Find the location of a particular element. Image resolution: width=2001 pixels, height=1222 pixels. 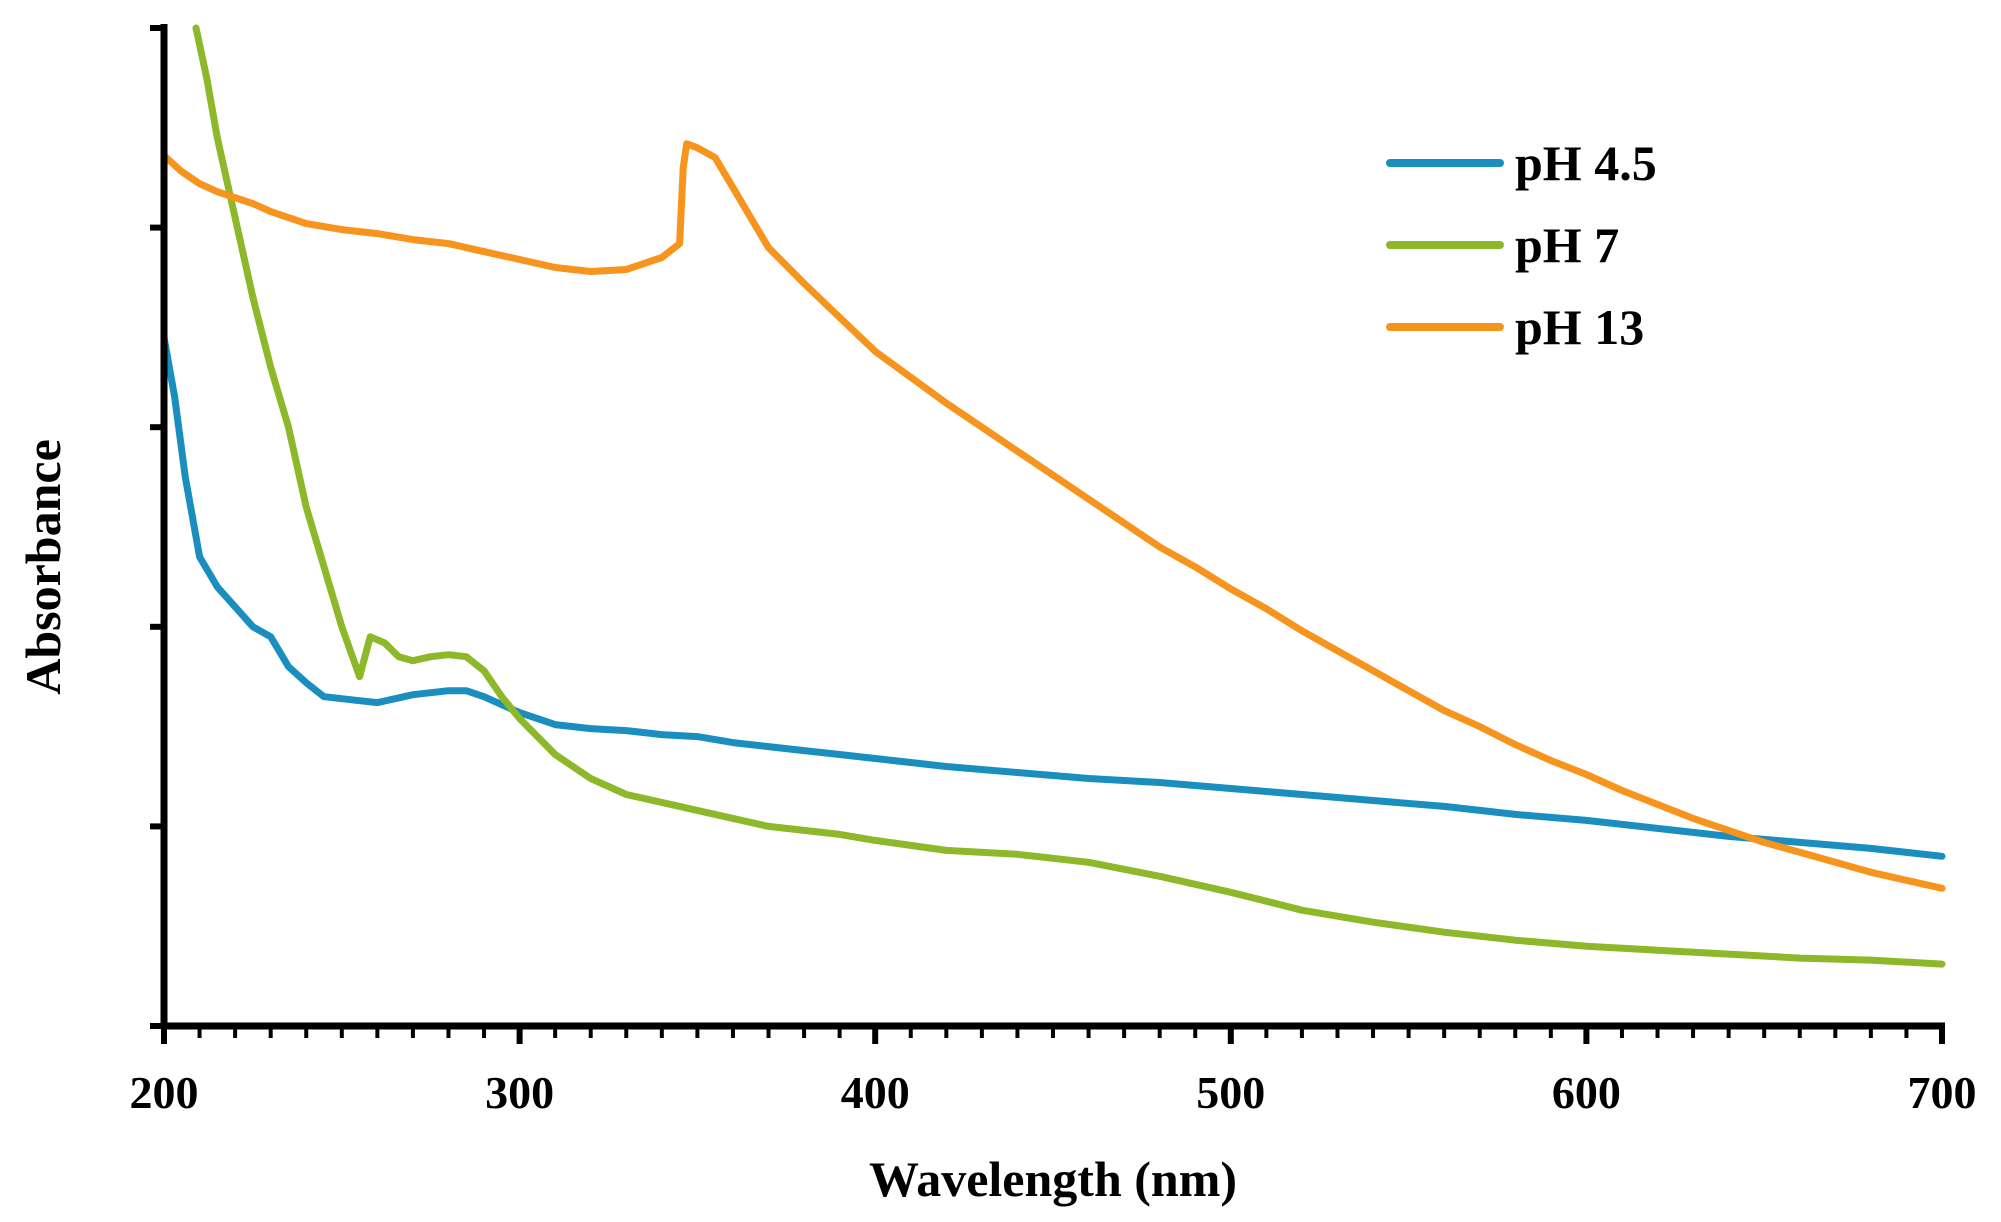

legend-label-ph-4-5: pH 4.5 is located at coordinates (1586, 163).